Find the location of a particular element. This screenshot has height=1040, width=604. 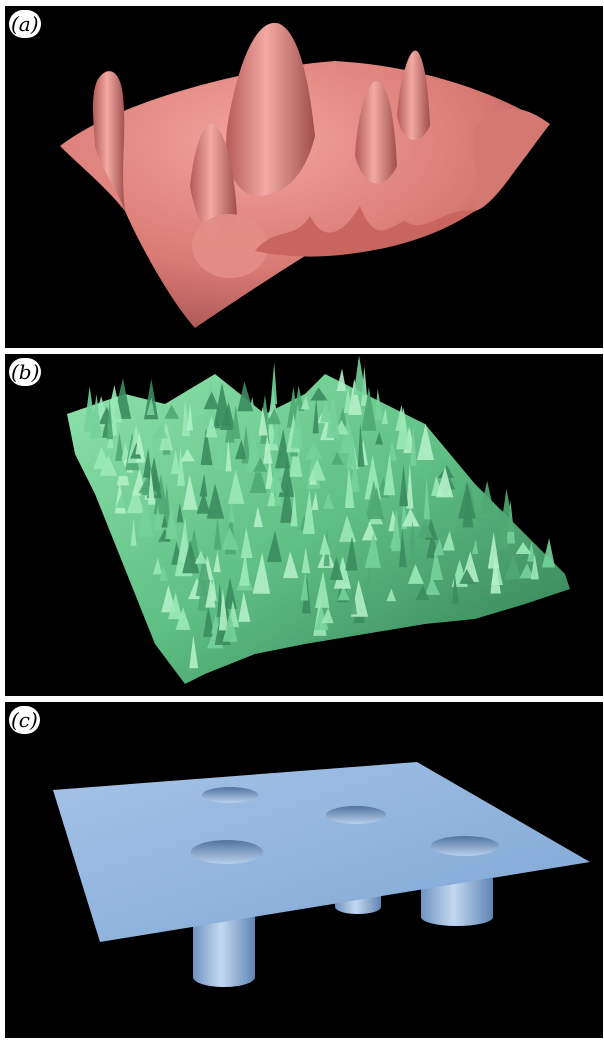

hole-front-right is located at coordinates (465, 846).